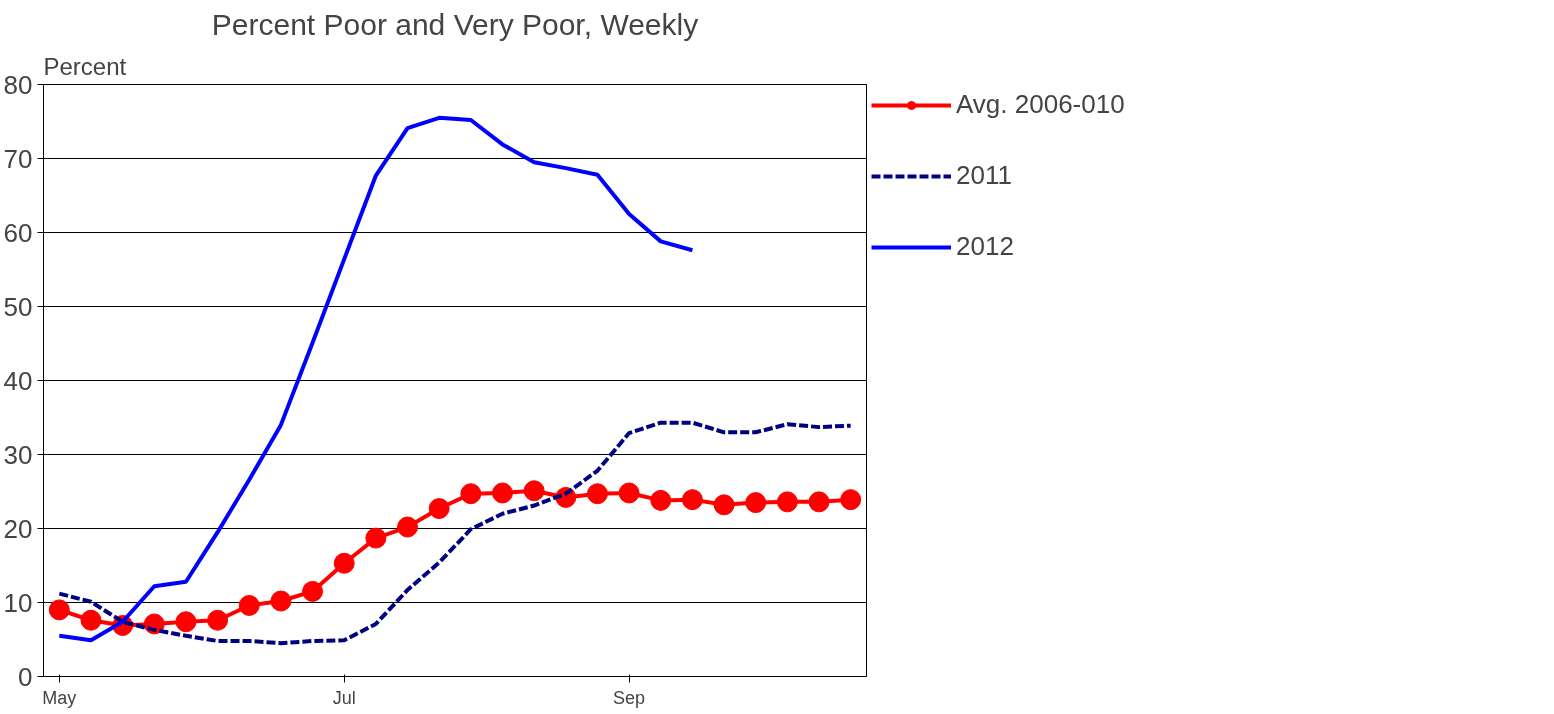 The width and height of the screenshot is (1554, 714). I want to click on y-tick-label: 80, so click(18, 84).